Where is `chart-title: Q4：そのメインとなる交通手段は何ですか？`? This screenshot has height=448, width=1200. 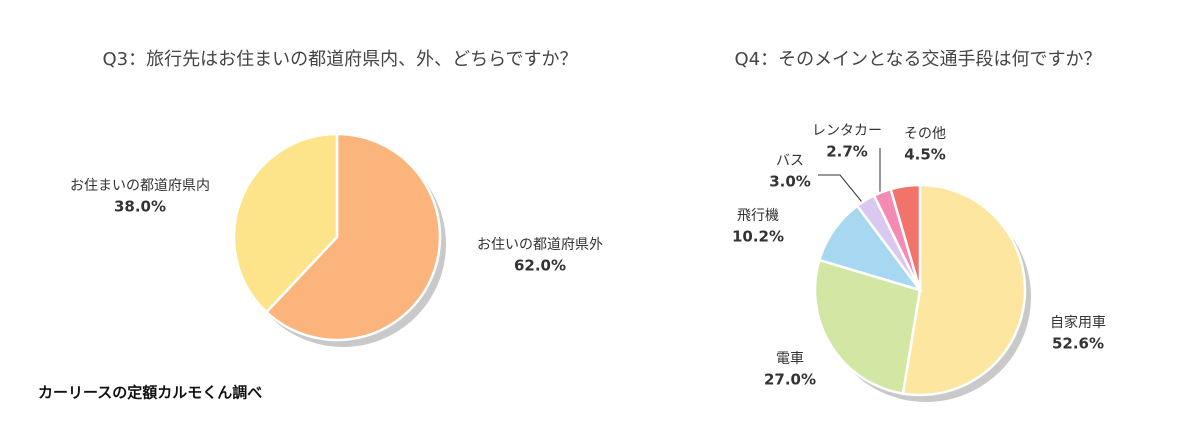
chart-title: Q4：そのメインとなる交通手段は何ですか？ is located at coordinates (917, 59).